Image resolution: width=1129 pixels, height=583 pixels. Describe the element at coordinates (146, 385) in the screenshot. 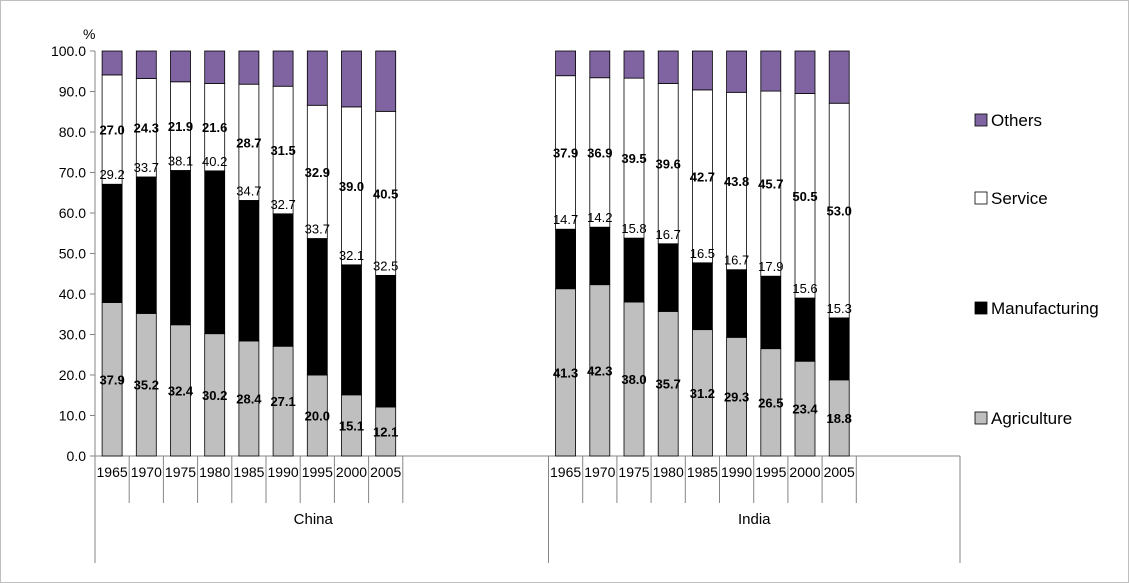

I see `data-label-agriculture: 35.2` at that location.